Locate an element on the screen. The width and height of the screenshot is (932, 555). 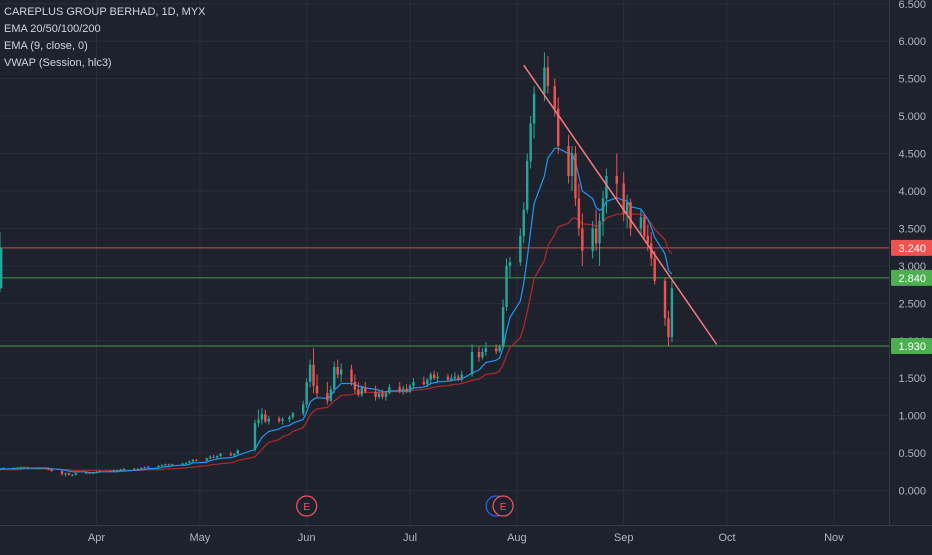
x-tick-label: Apr is located at coordinates (96, 538).